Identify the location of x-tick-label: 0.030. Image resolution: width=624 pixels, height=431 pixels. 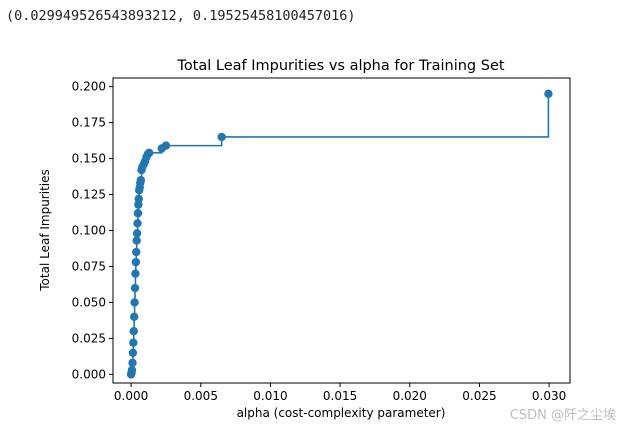
(549, 396).